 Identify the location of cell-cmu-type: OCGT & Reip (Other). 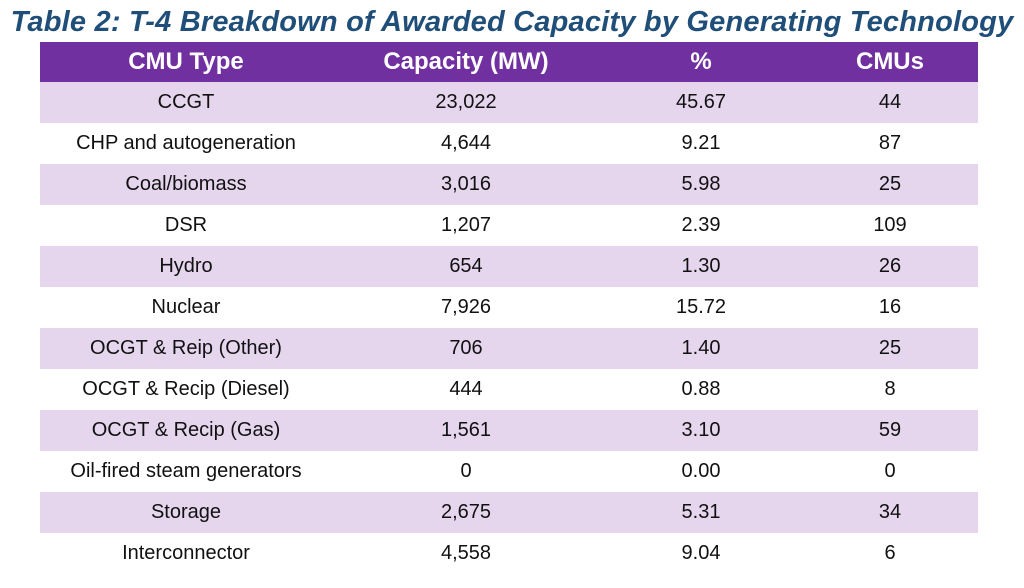
(186, 348).